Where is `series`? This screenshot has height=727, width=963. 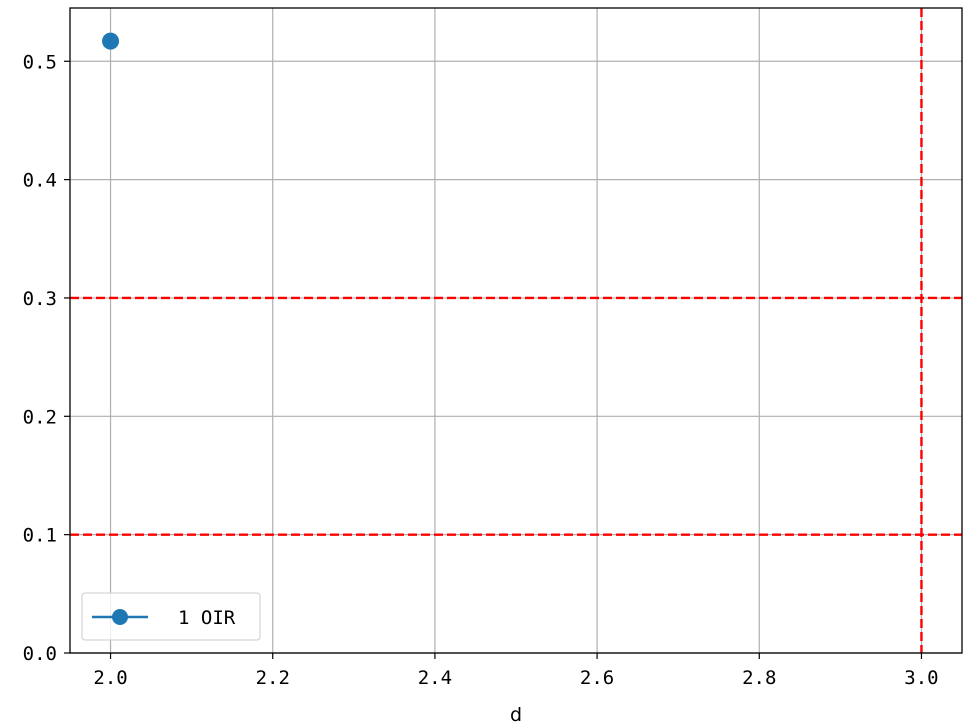
series is located at coordinates (111, 41).